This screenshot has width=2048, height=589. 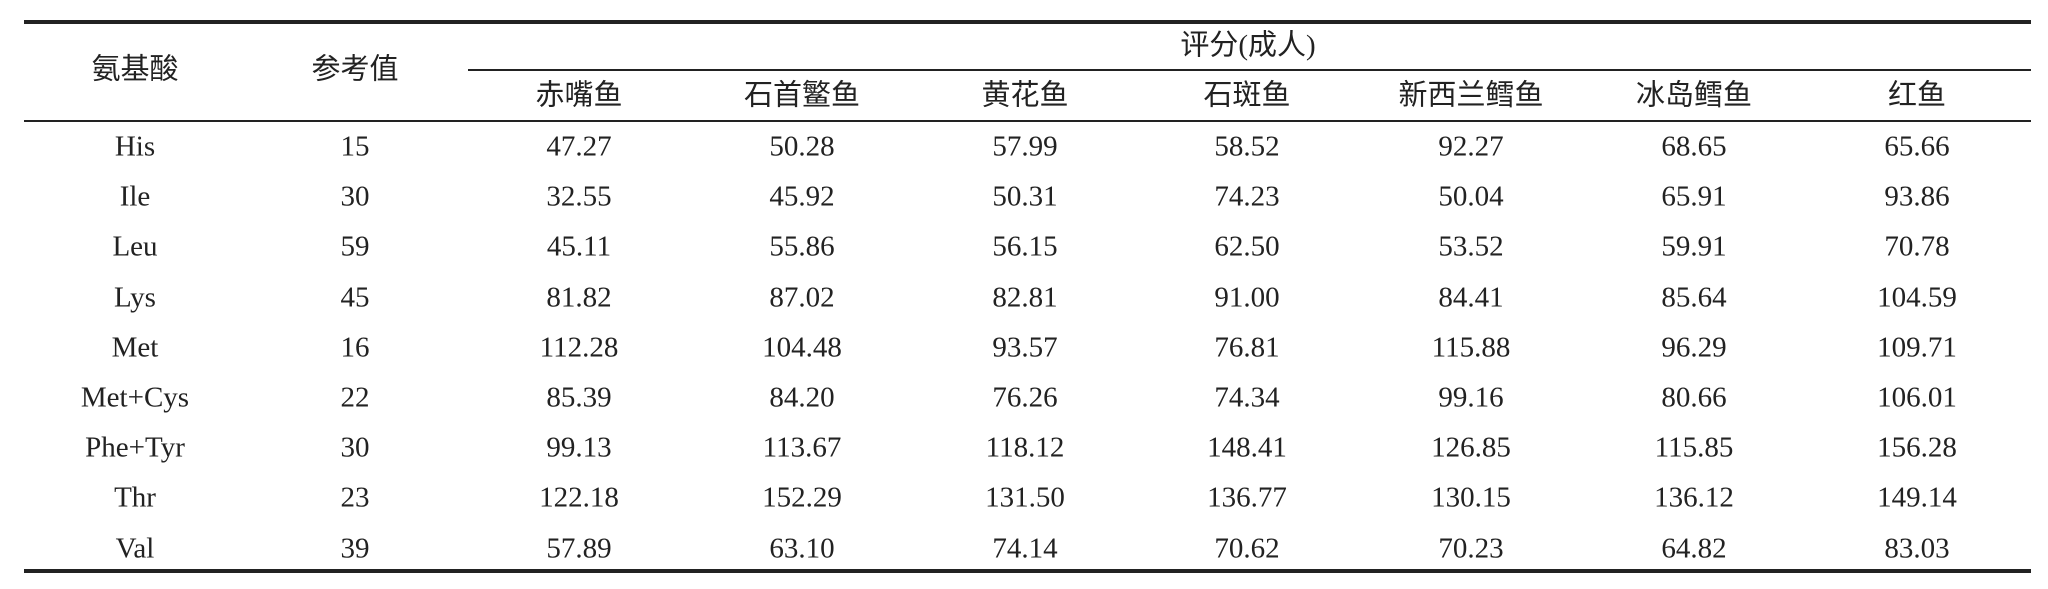 I want to click on header-cell: 石斑鱼, so click(x=1247, y=95).